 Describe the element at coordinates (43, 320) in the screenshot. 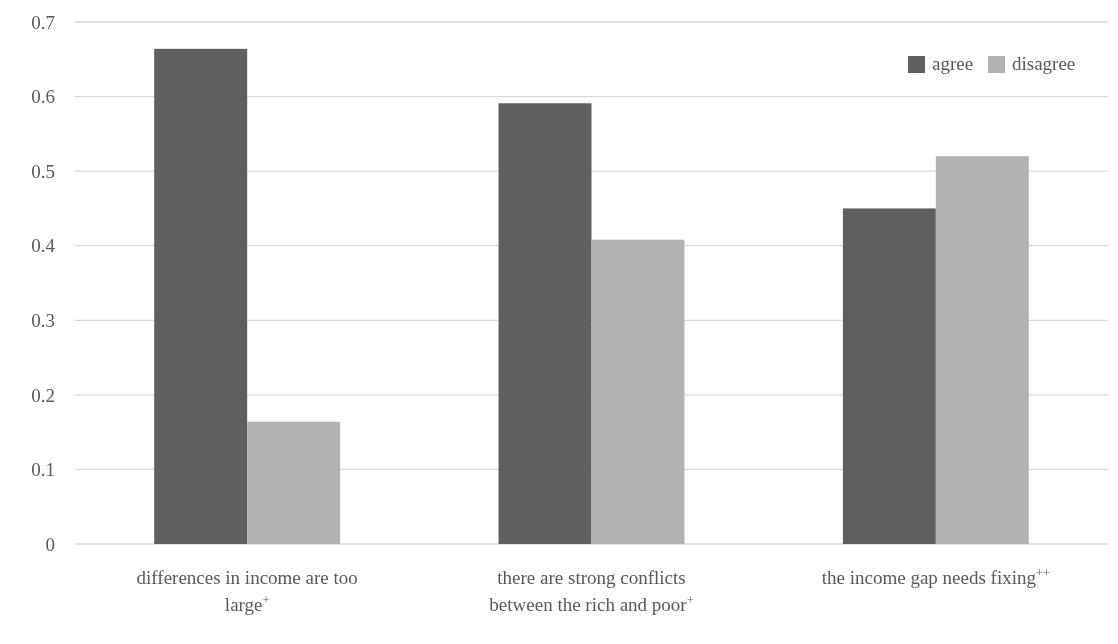

I see `y-tick-label: 0.3` at that location.